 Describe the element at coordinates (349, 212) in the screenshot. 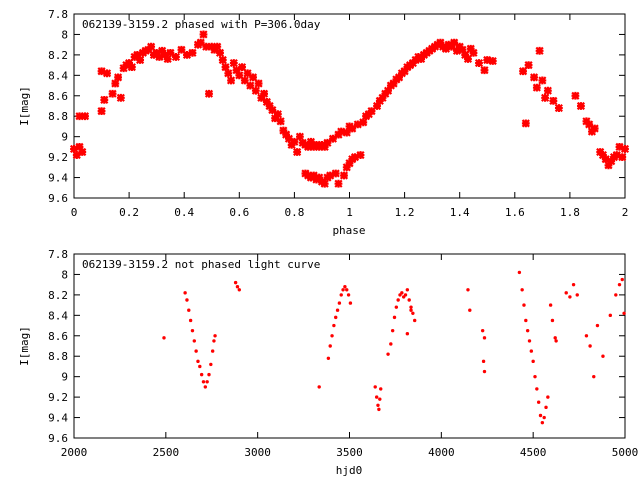

I see `x-tick-label: 1` at that location.